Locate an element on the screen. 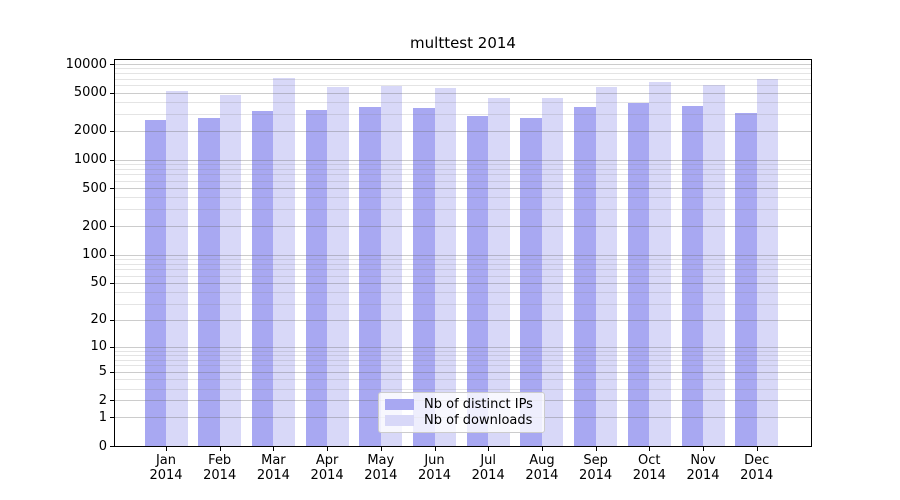  y-tick-label: 5000 is located at coordinates (90, 93).